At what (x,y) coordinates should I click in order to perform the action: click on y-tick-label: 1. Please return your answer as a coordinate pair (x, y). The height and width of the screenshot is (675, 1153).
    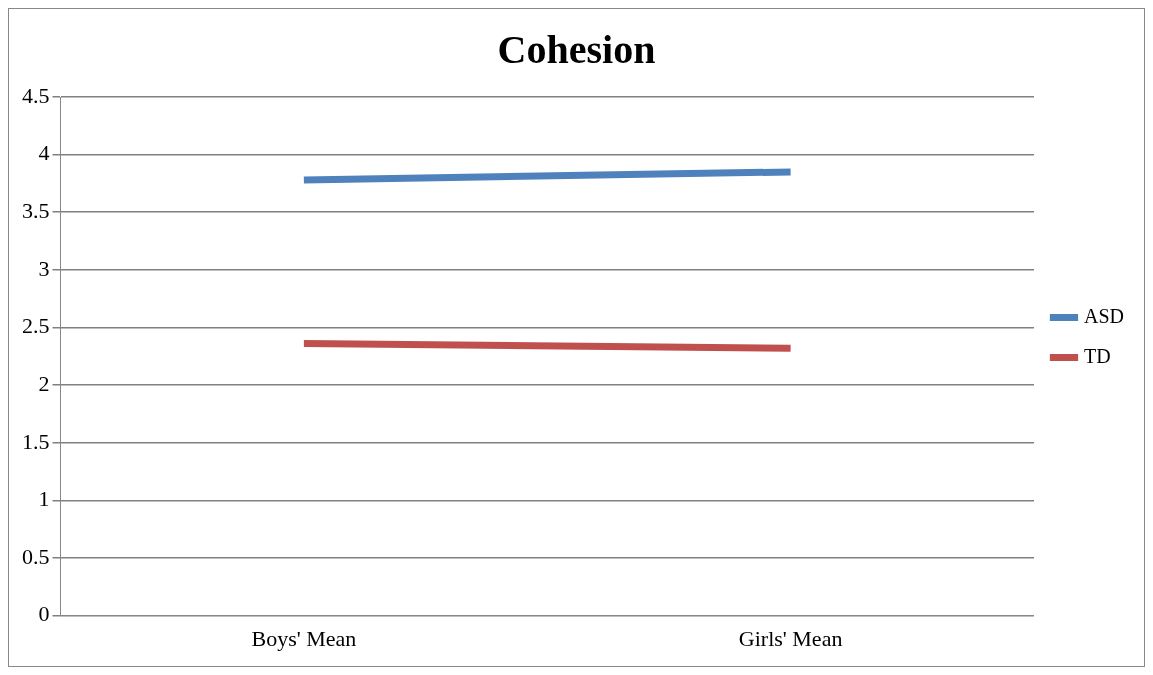
    Looking at the image, I should click on (44, 499).